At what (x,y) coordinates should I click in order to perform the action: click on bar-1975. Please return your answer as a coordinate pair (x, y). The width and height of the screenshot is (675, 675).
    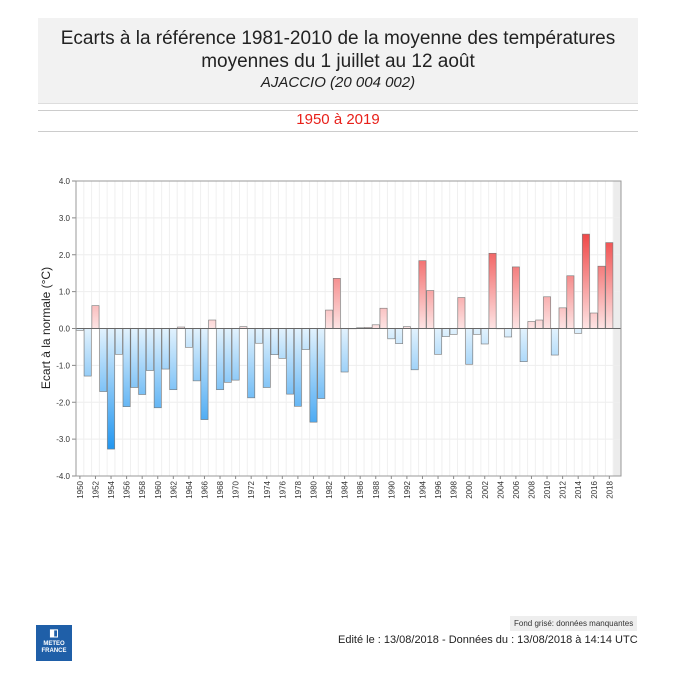
    Looking at the image, I should click on (274, 341).